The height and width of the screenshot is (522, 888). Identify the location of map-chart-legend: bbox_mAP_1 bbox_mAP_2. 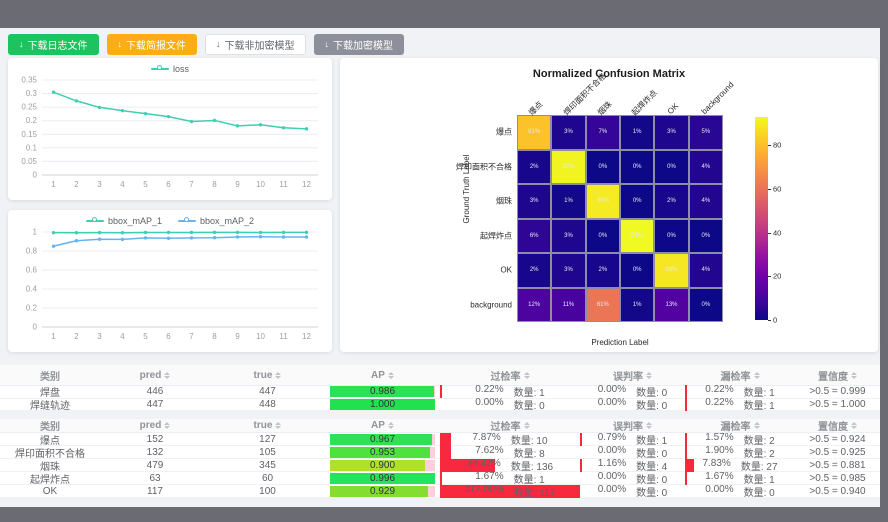
(170, 218).